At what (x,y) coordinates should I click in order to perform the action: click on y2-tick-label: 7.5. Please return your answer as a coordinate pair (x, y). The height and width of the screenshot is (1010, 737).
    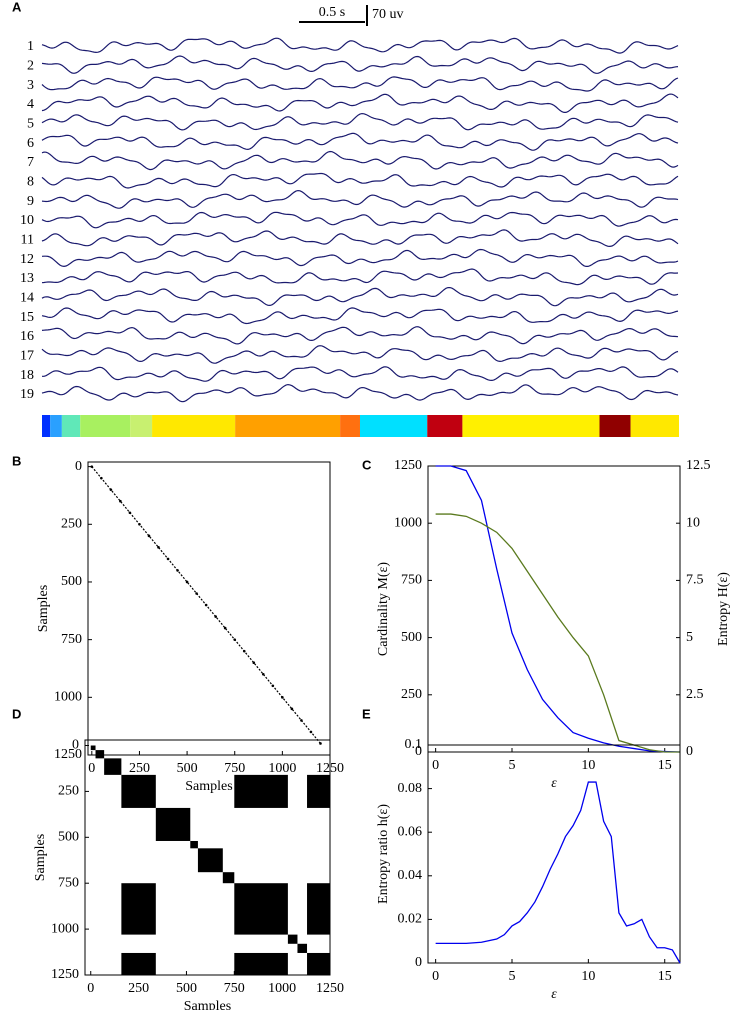
    Looking at the image, I should click on (695, 580).